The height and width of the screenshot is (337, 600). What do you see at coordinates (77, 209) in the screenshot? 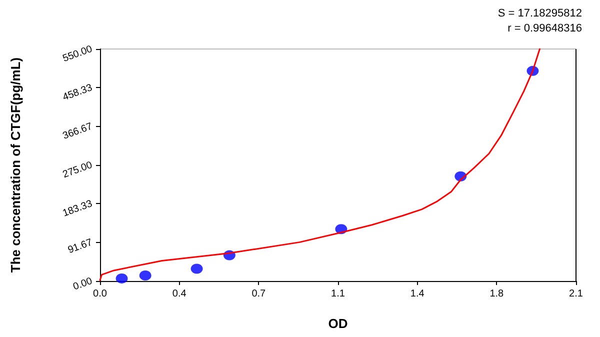
I see `y-tick-label: 183.33` at bounding box center [77, 209].